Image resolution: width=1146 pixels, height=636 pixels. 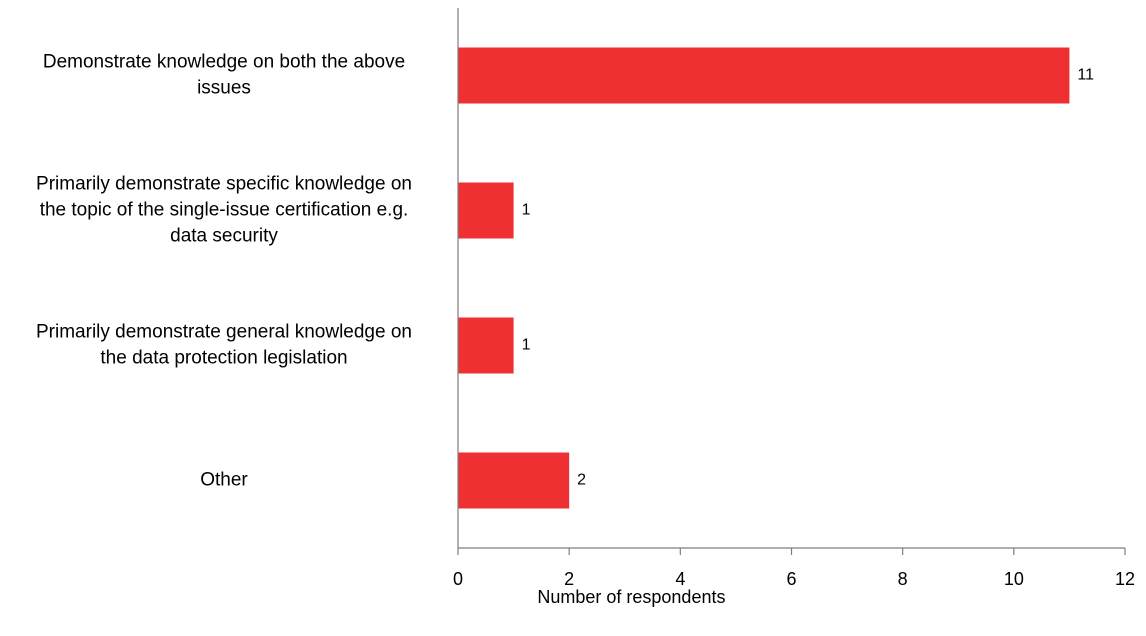 What do you see at coordinates (223, 358) in the screenshot?
I see `category-label: the data protection legislation` at bounding box center [223, 358].